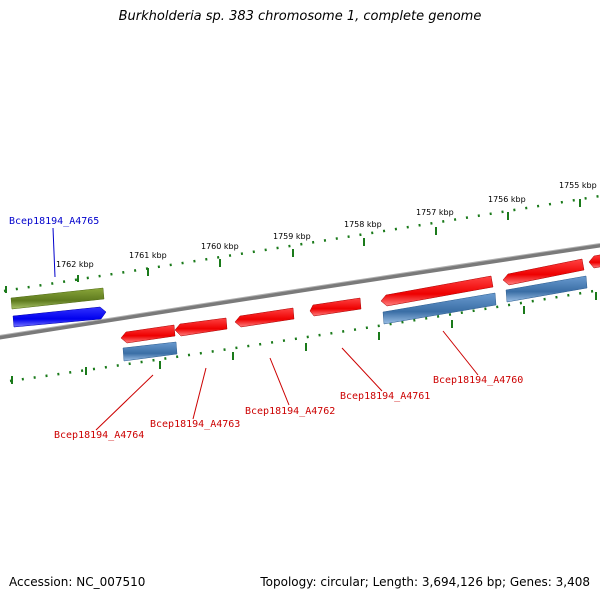 The image size is (600, 600). I want to click on accession-text: Accession: NC_007510, so click(77, 582).